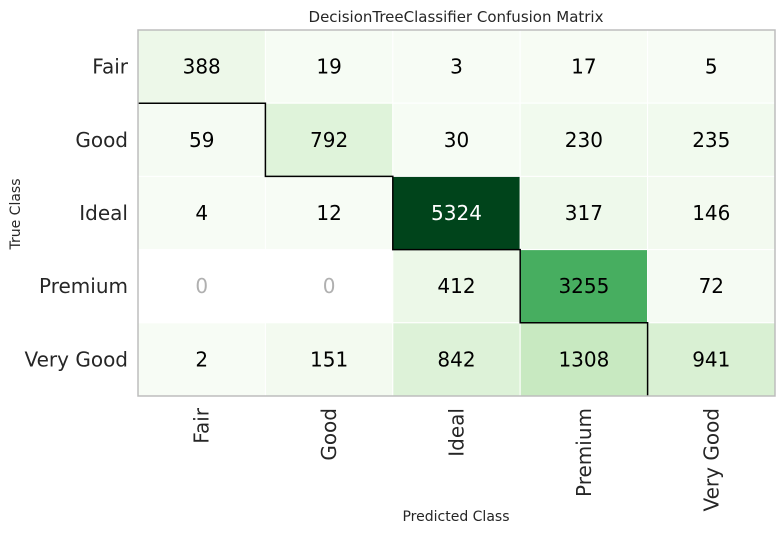 This screenshot has height=534, width=784. What do you see at coordinates (456, 17) in the screenshot?
I see `chart-title: DecisionTreeClassifier Confusion Matrix` at bounding box center [456, 17].